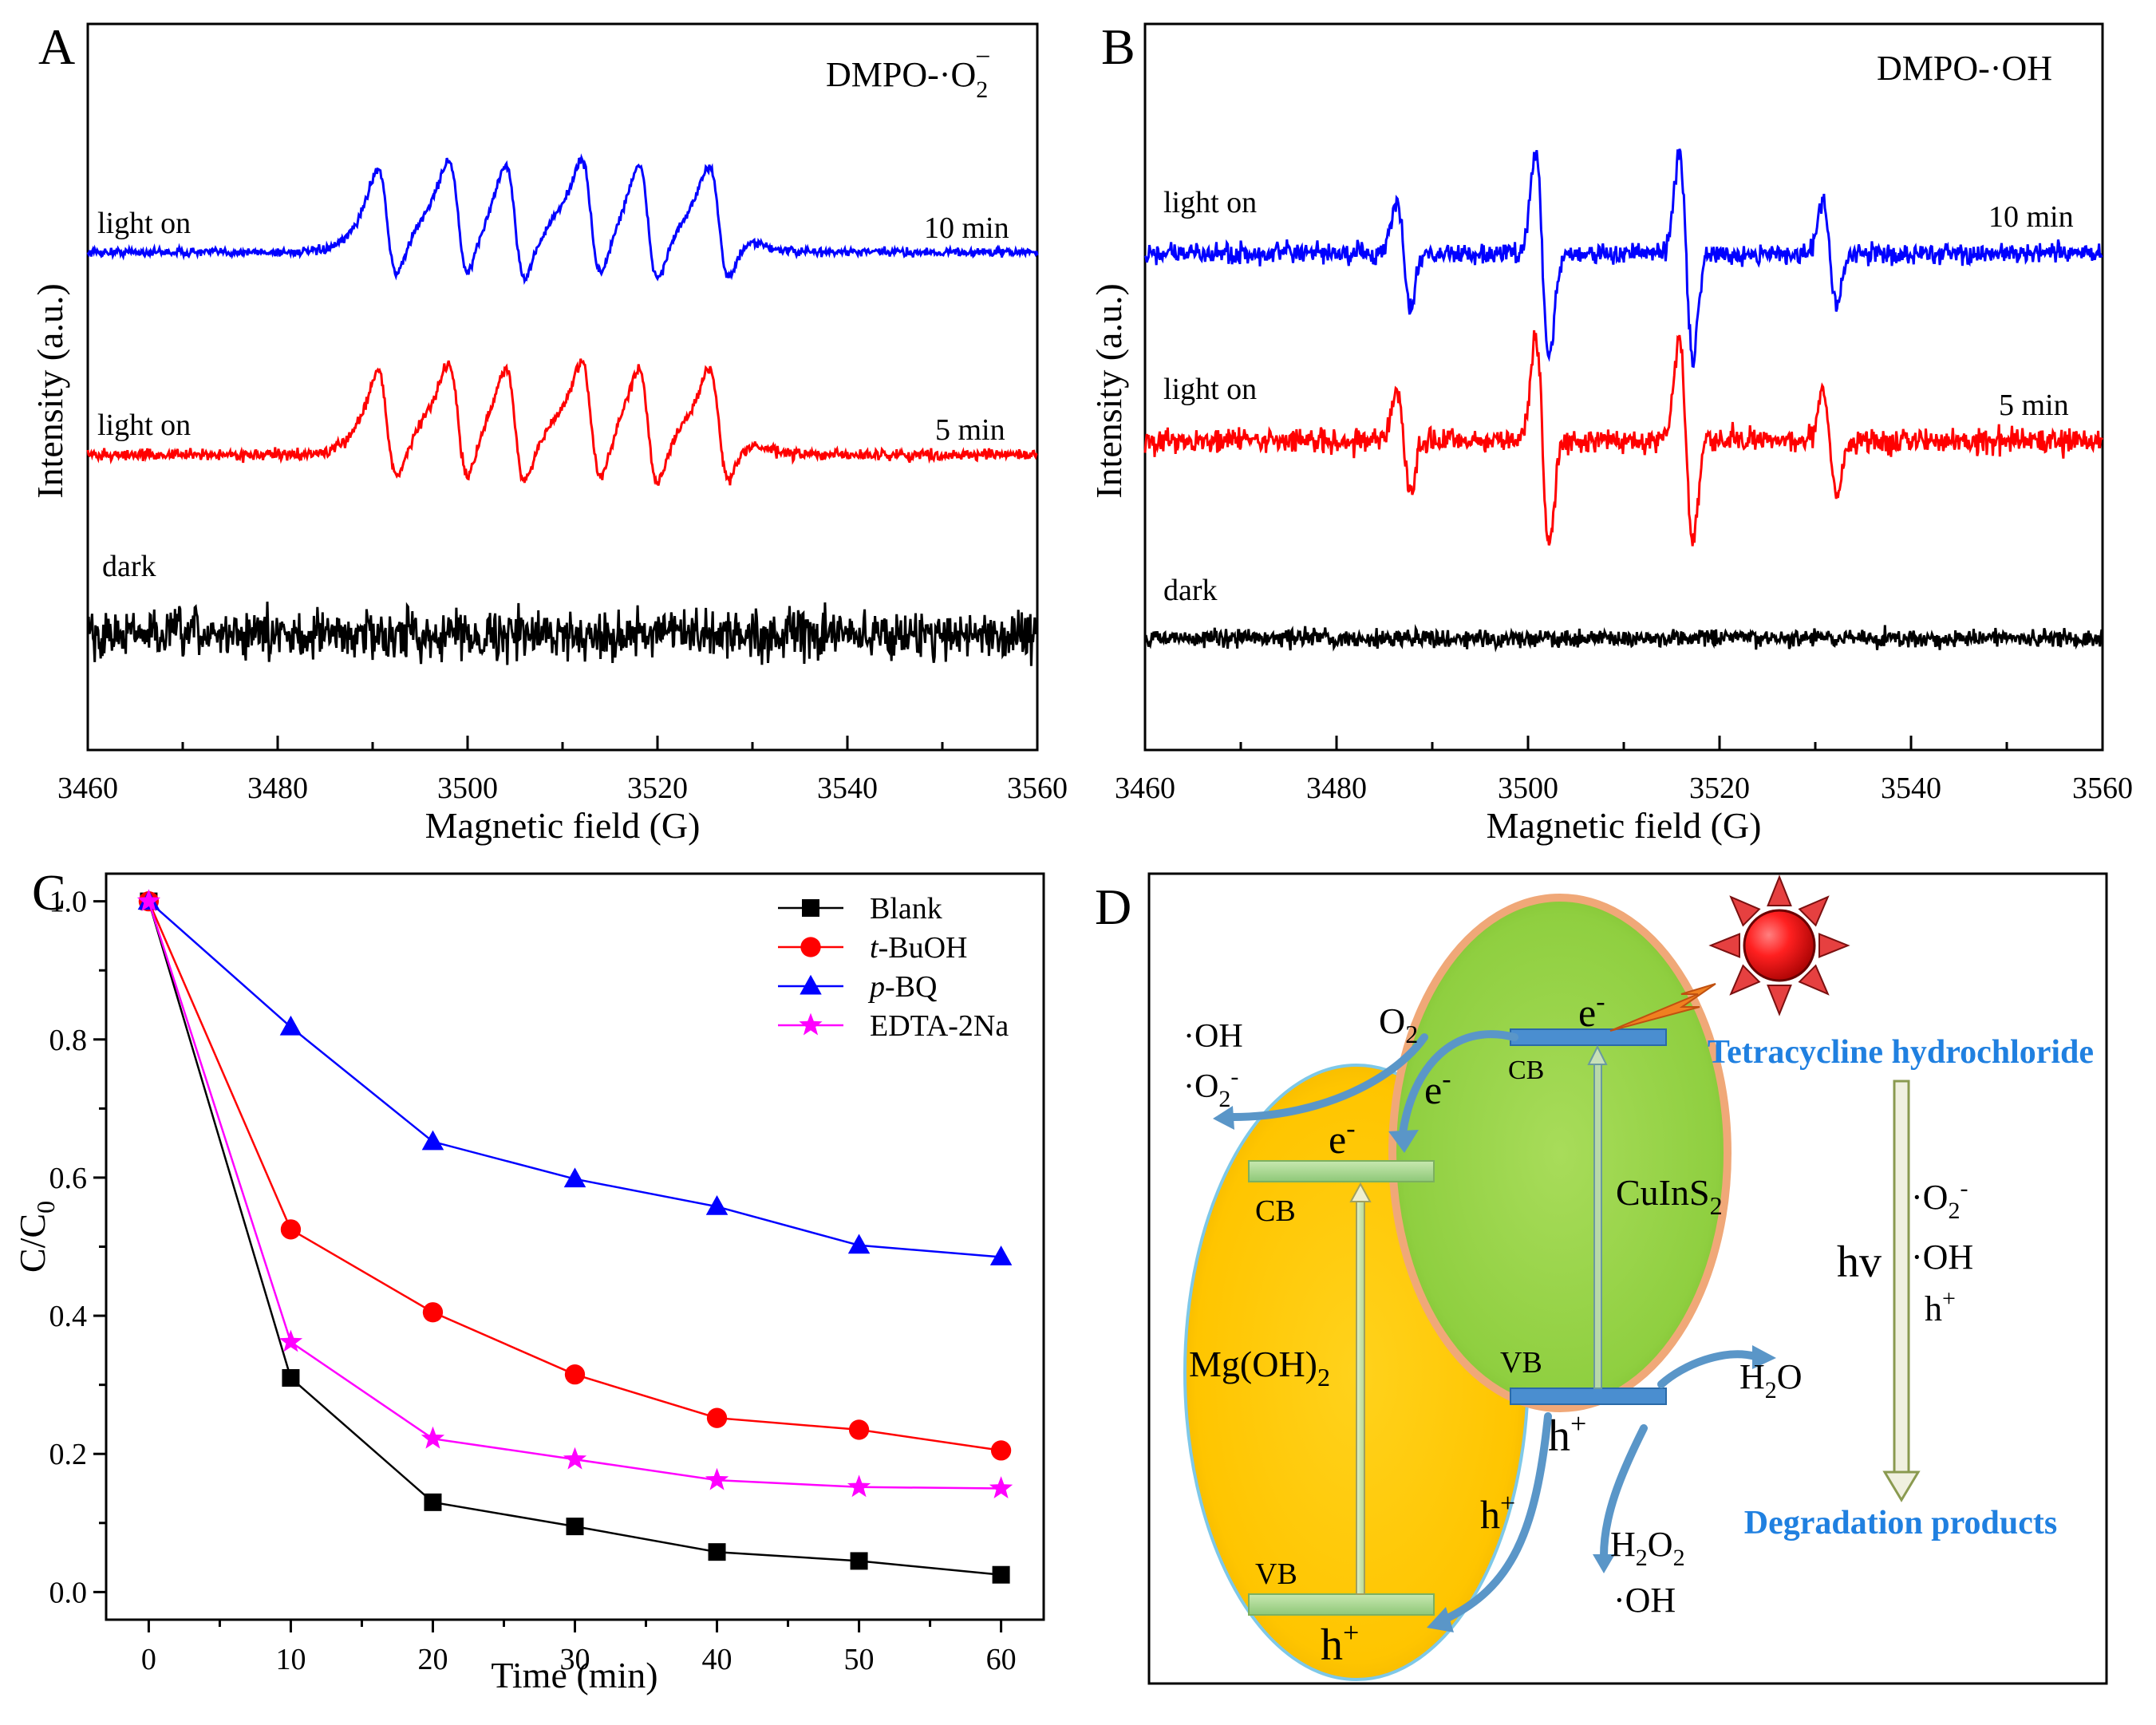 This screenshot has width=2156, height=1725. Describe the element at coordinates (657, 789) in the screenshot. I see `panel-a-xtick-label: 3520` at that location.